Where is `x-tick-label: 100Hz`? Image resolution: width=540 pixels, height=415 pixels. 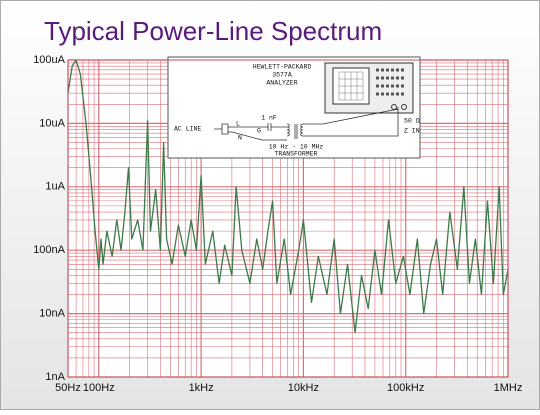 x-tick-label: 100Hz is located at coordinates (99, 388).